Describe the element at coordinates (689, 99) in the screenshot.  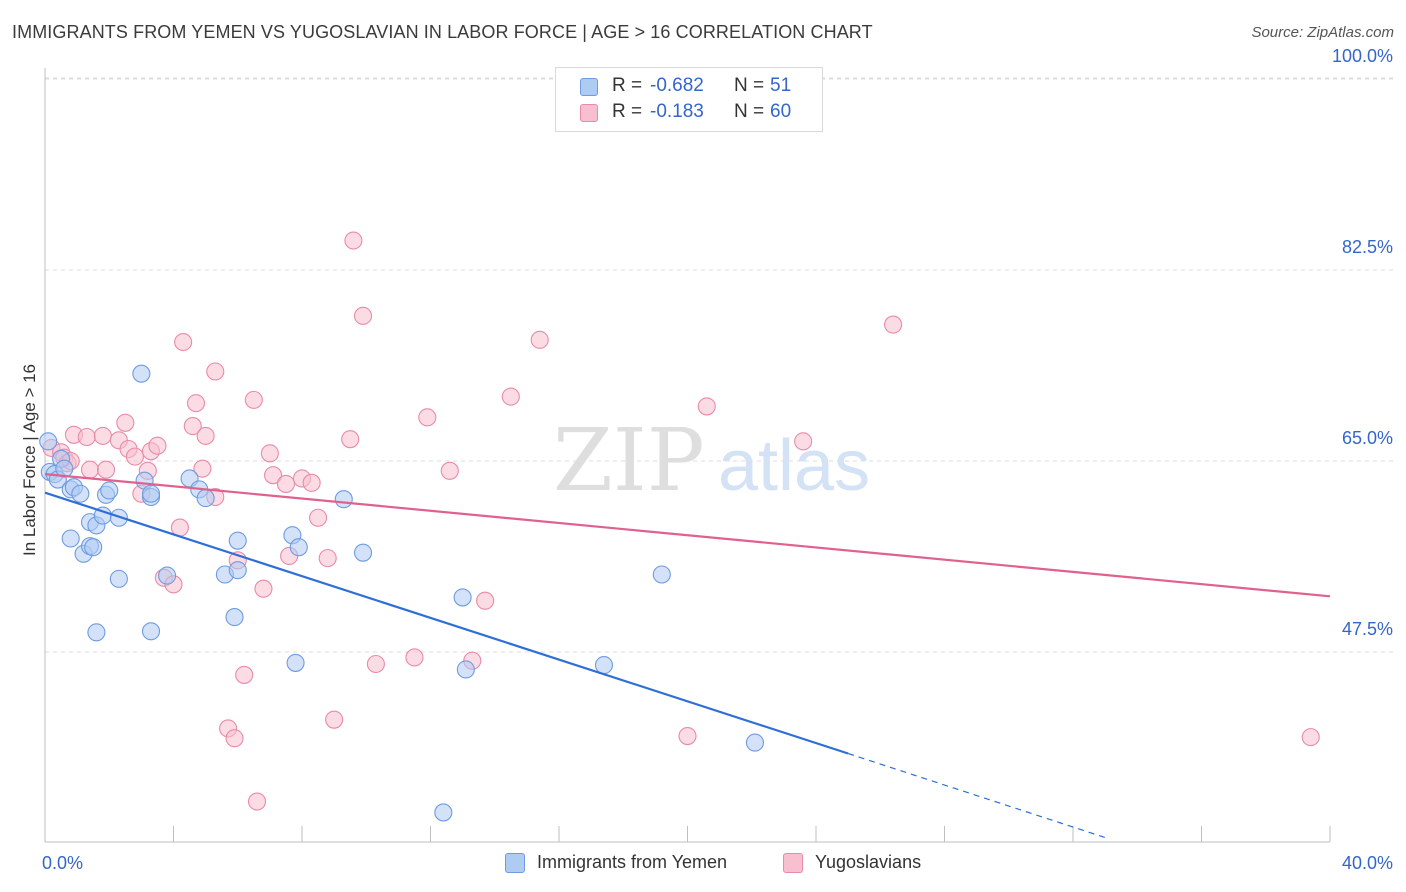
I see `stats-legend: R = -0.682 N = 51 R = -0.183 N = 60` at that location.